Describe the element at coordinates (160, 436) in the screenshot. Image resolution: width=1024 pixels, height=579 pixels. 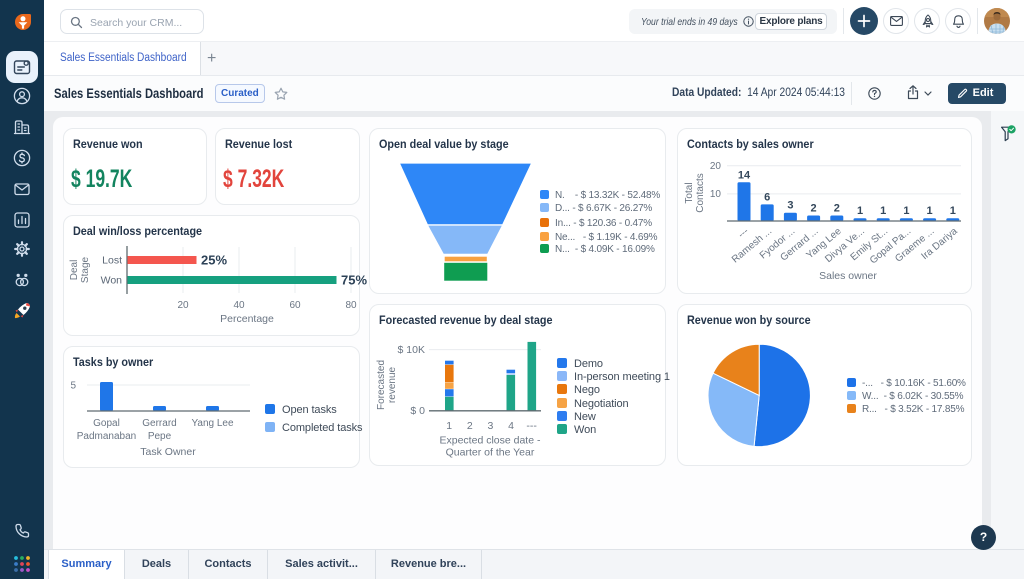
I see `svg-text: Pepe` at that location.